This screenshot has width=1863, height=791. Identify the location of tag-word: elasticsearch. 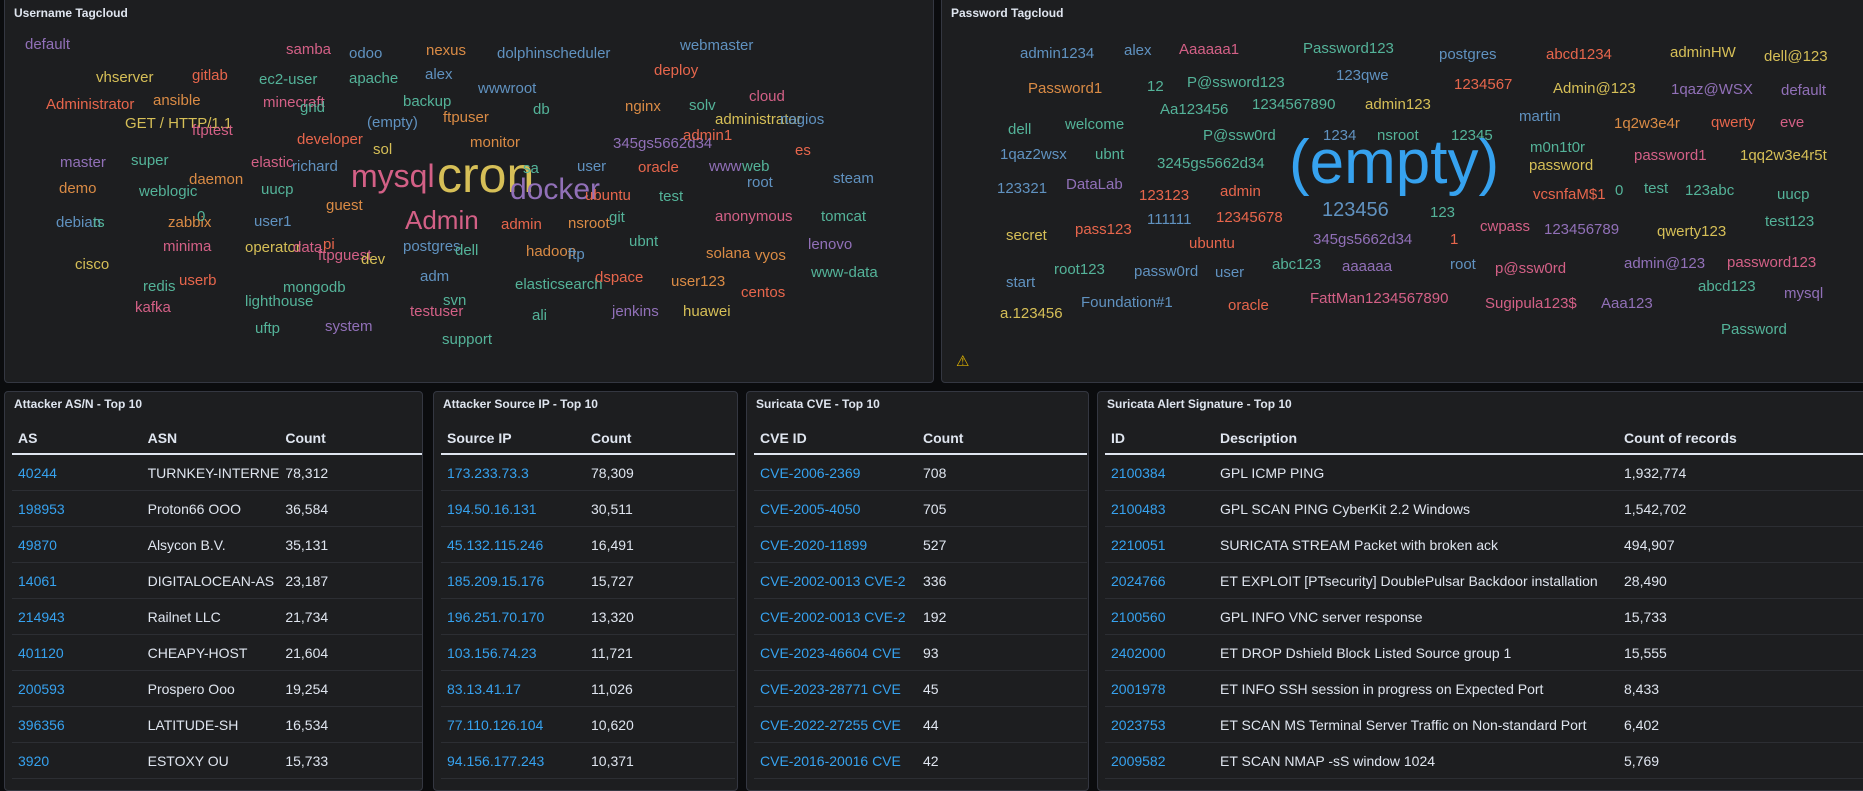
(559, 284).